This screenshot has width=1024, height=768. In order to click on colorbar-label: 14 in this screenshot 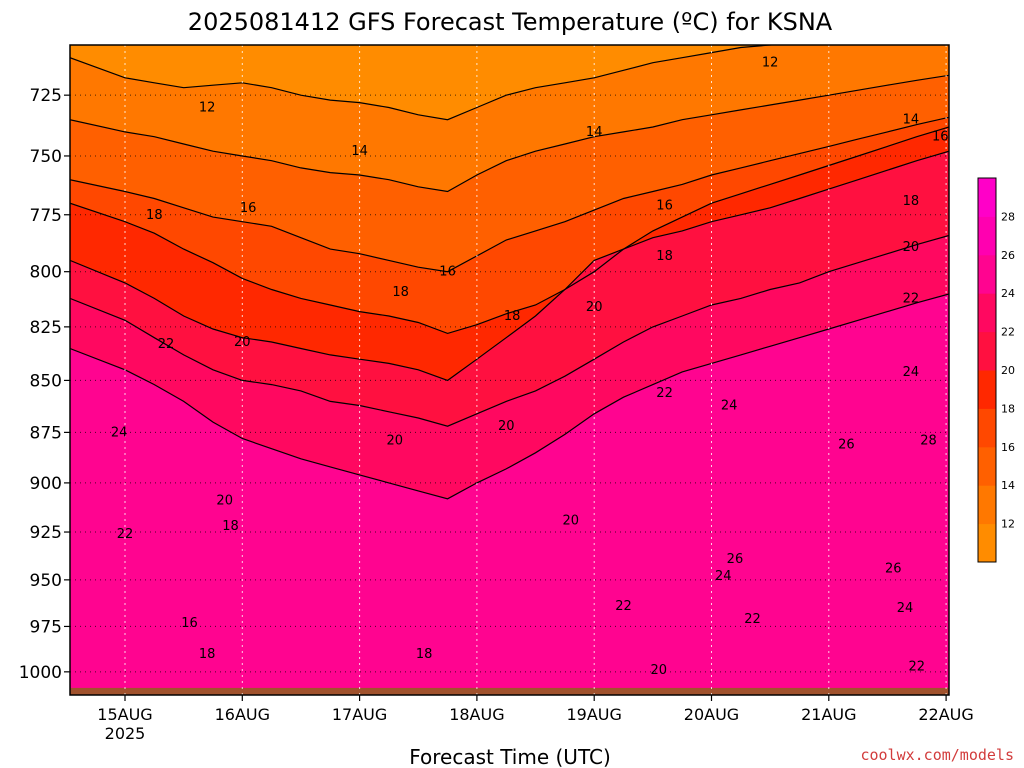, I will do `click(1008, 485)`.